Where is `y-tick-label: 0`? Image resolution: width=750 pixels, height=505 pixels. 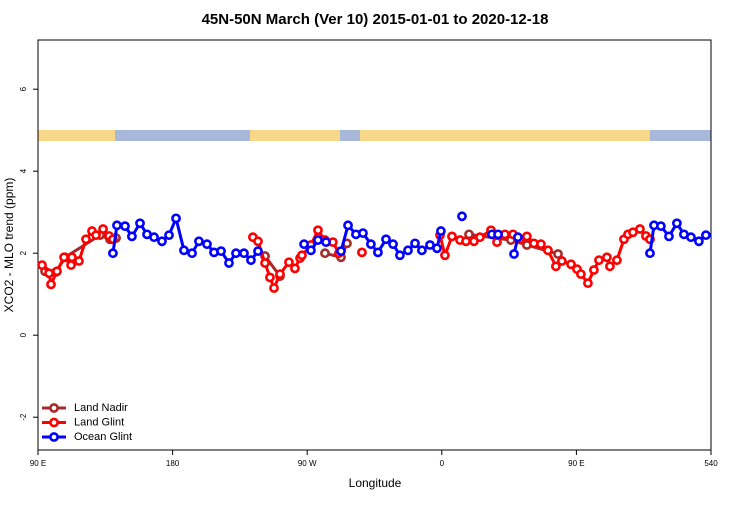 y-tick-label: 0 is located at coordinates (23, 334).